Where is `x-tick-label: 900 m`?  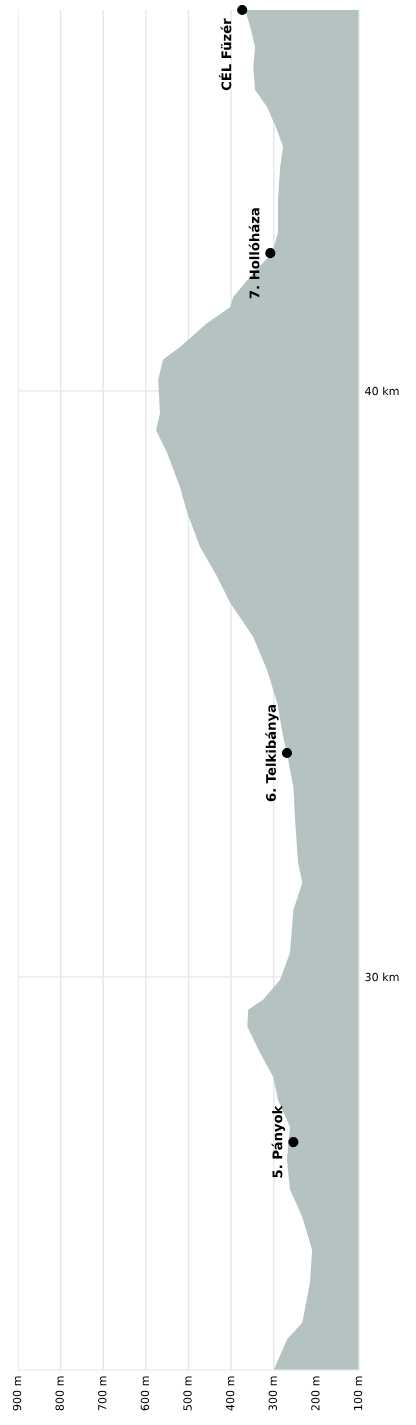
x-tick-label: 900 m is located at coordinates (17, 1393).